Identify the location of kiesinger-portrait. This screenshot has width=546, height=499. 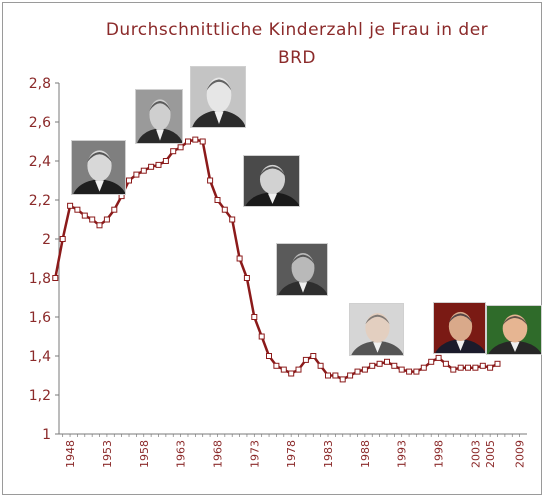
(218, 97).